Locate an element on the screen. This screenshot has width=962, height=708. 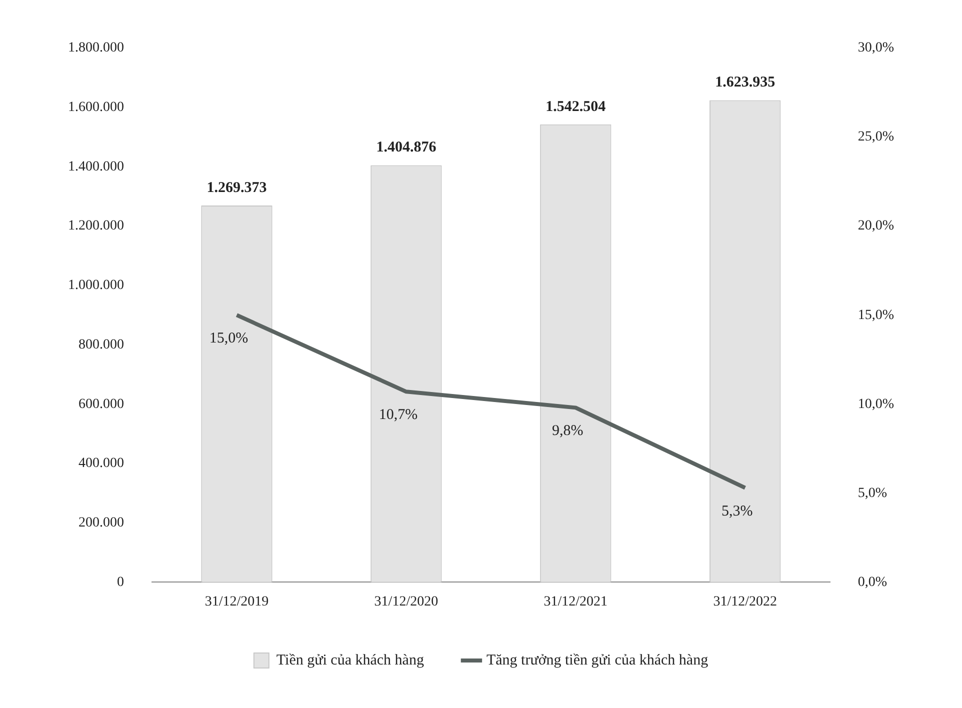
y-tick-label: 1.600.000 is located at coordinates (96, 108).